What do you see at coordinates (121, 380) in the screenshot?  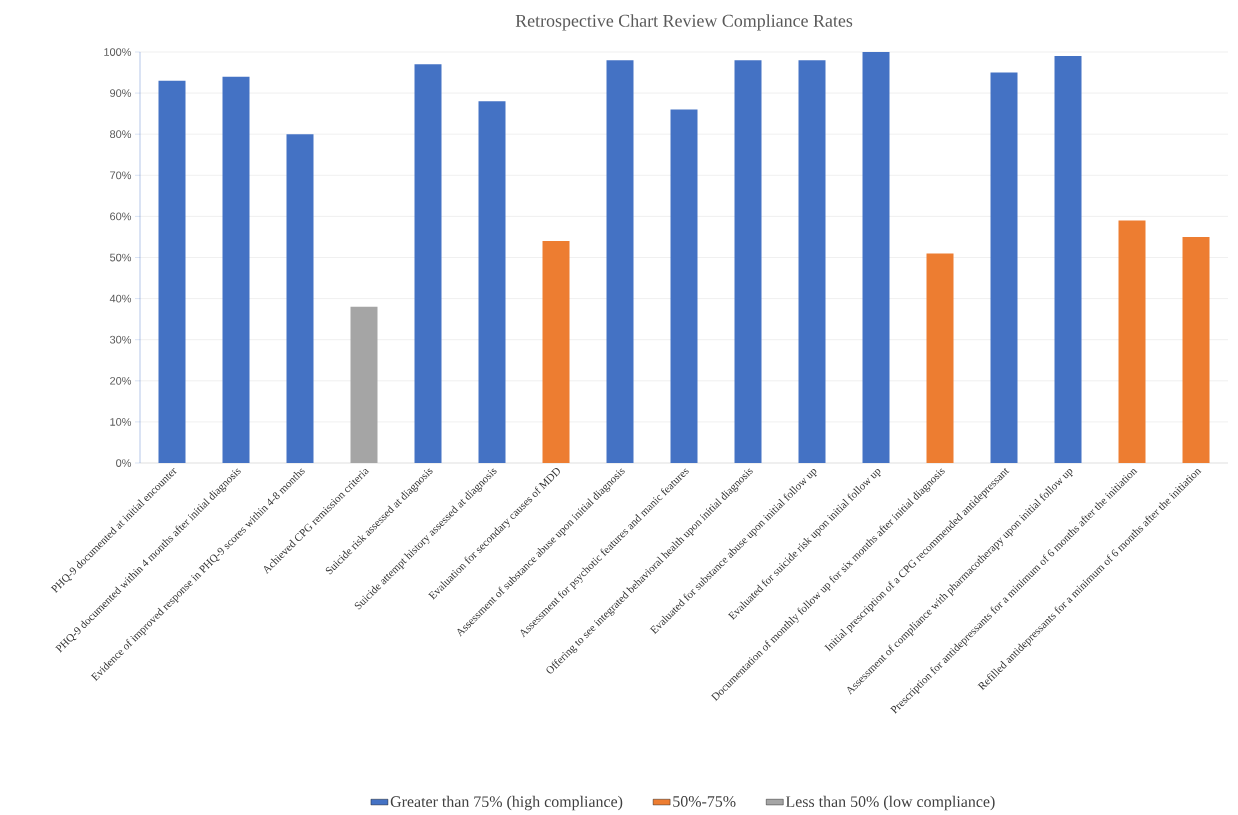 I see `y-tick-label: 20%` at bounding box center [121, 380].